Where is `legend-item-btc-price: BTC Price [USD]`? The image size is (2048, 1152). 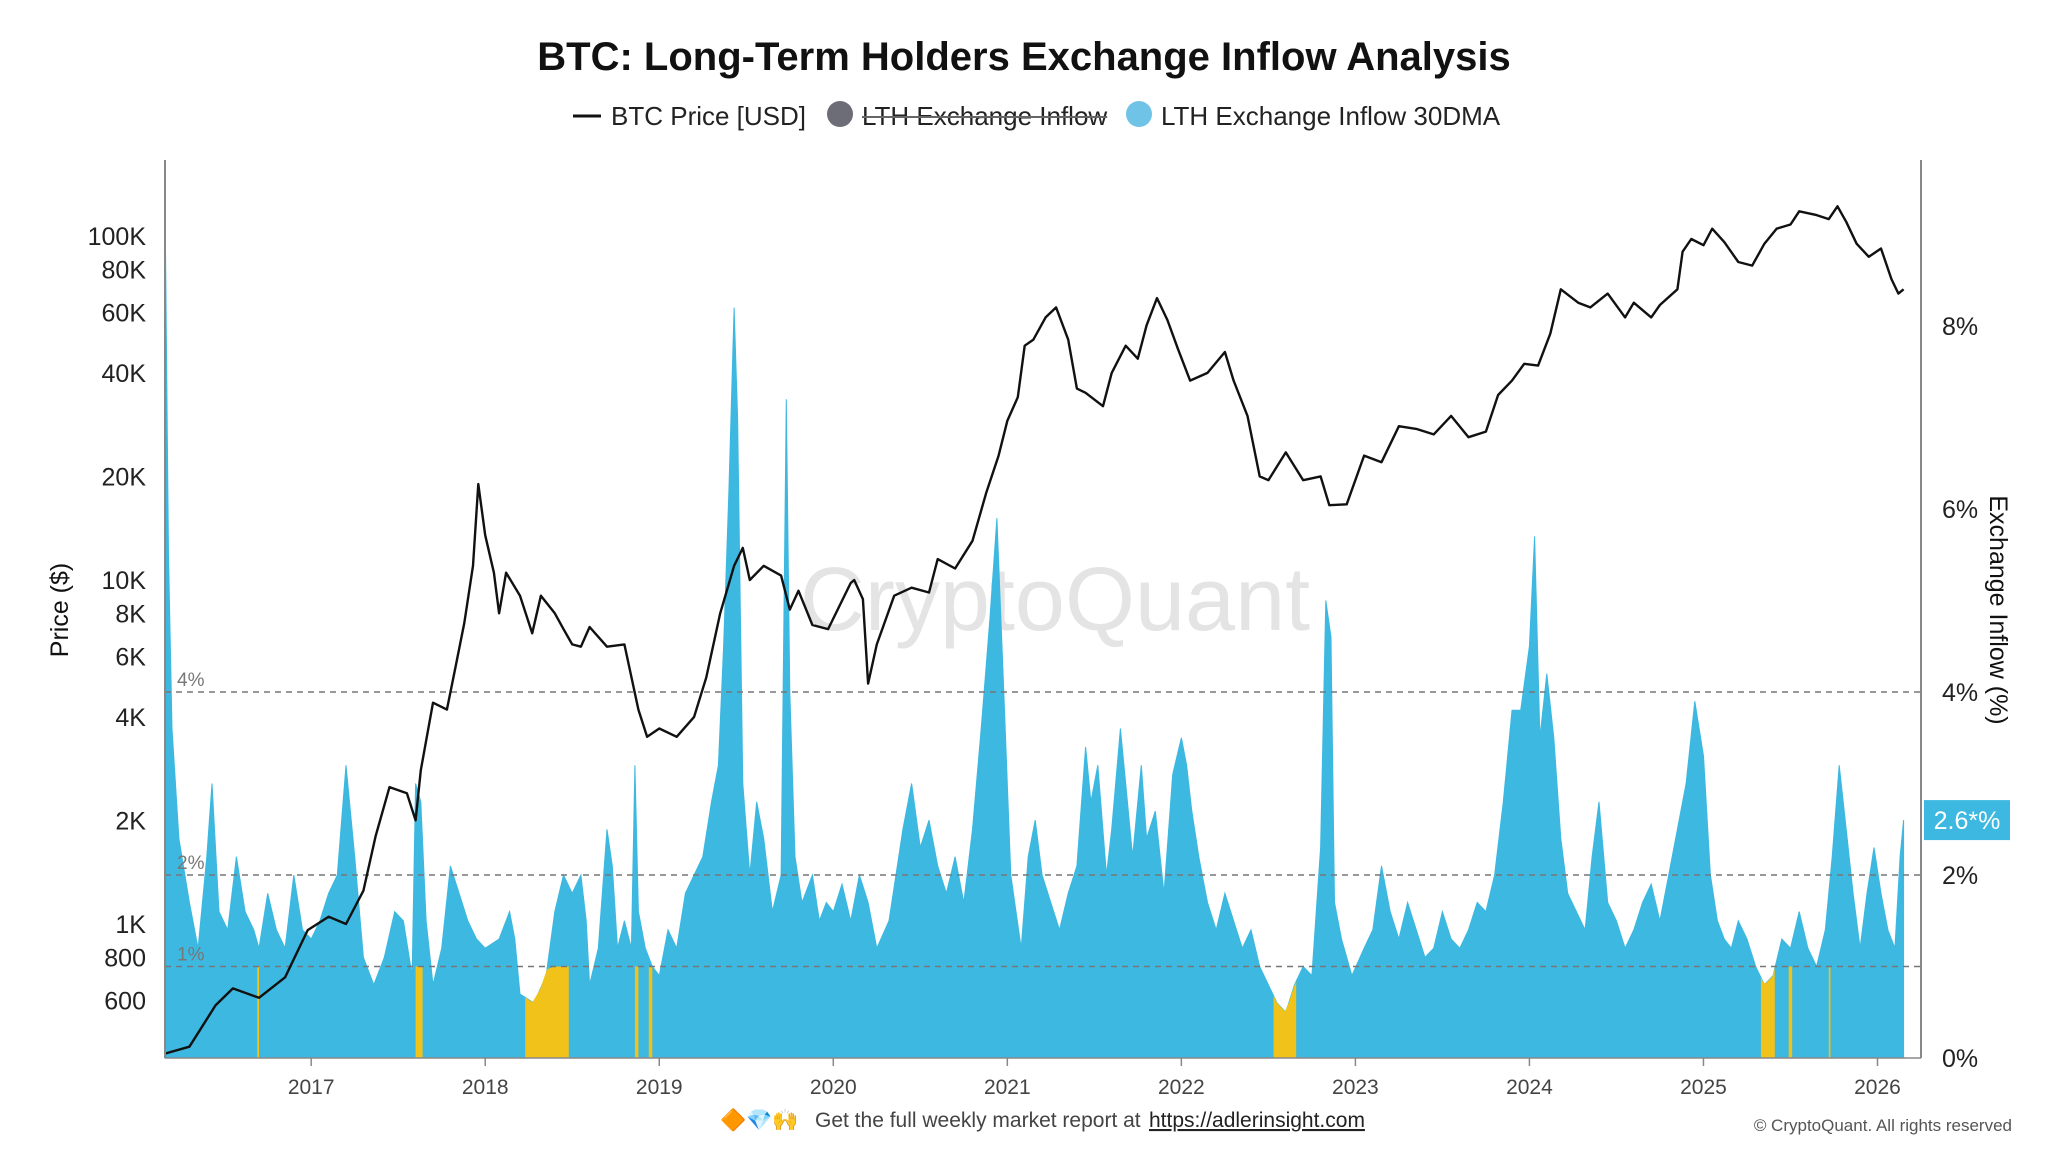
legend-item-btc-price: BTC Price [USD] is located at coordinates (689, 116).